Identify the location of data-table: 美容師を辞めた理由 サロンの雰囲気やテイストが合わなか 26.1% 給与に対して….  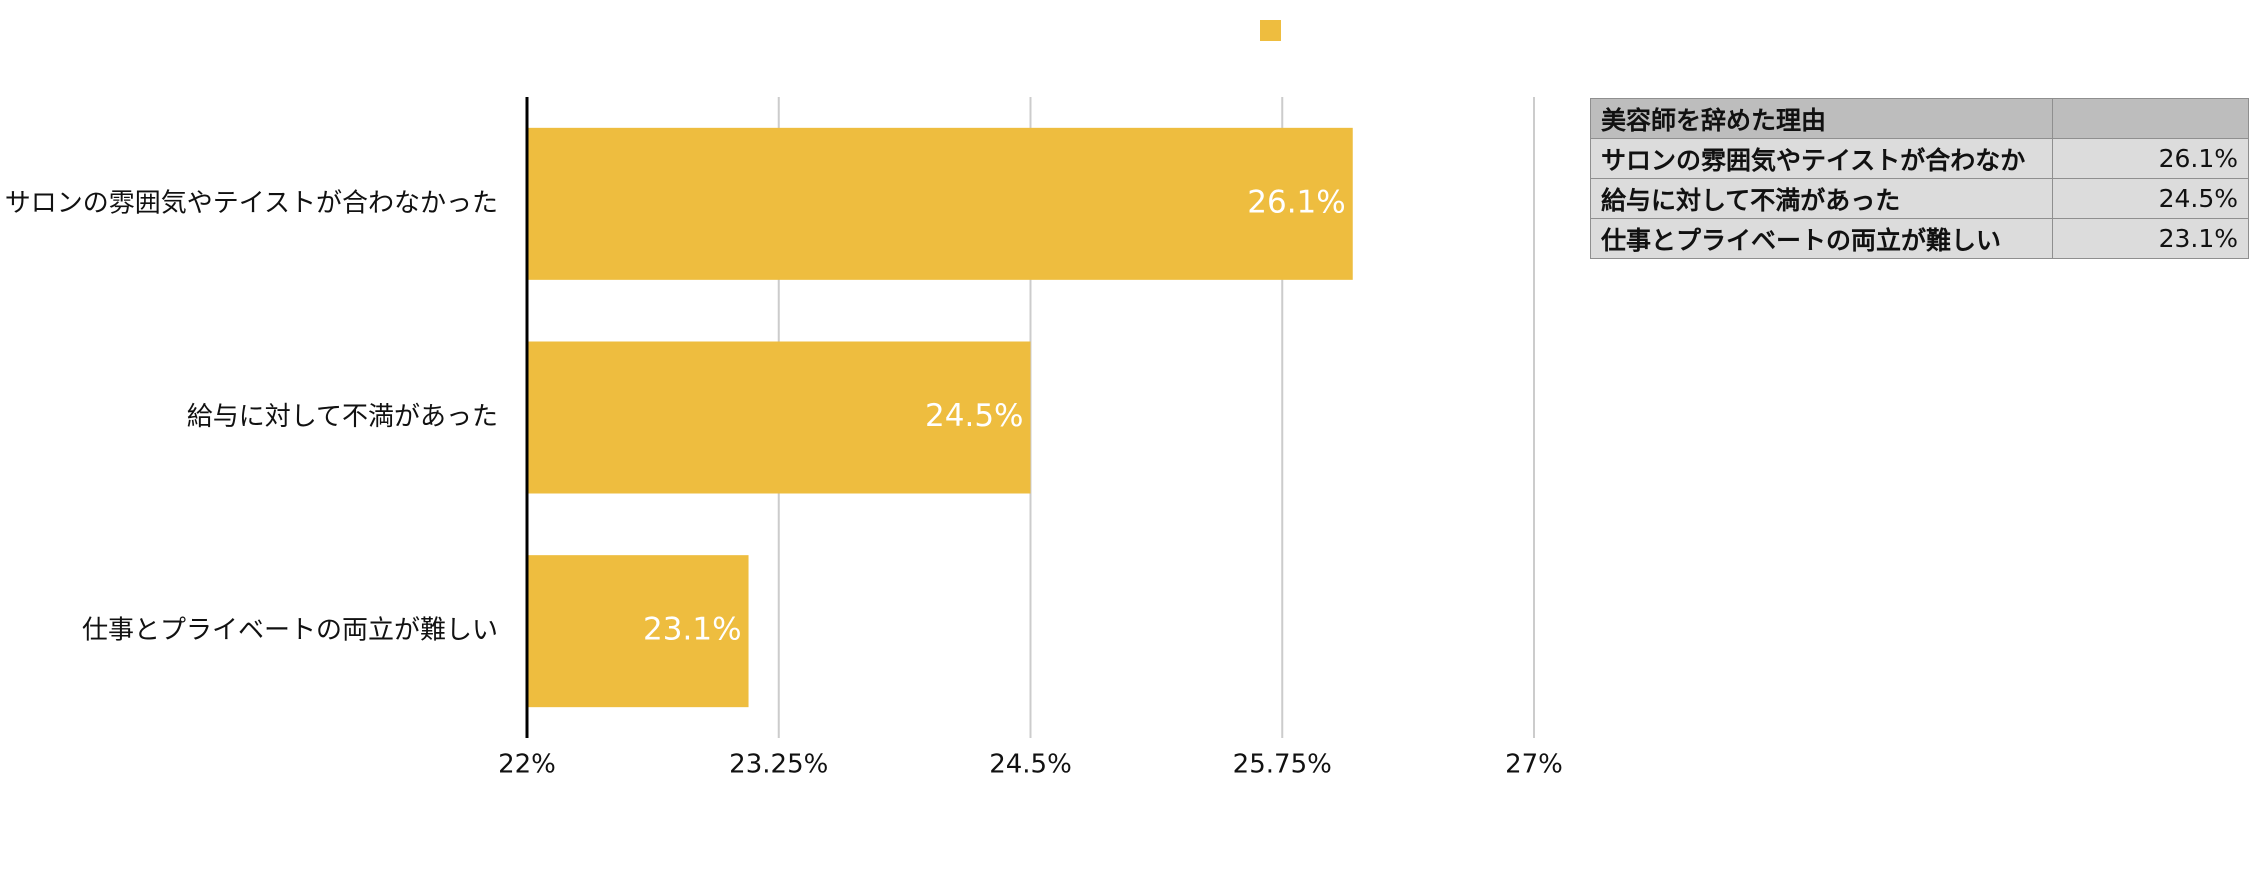
(1919, 178).